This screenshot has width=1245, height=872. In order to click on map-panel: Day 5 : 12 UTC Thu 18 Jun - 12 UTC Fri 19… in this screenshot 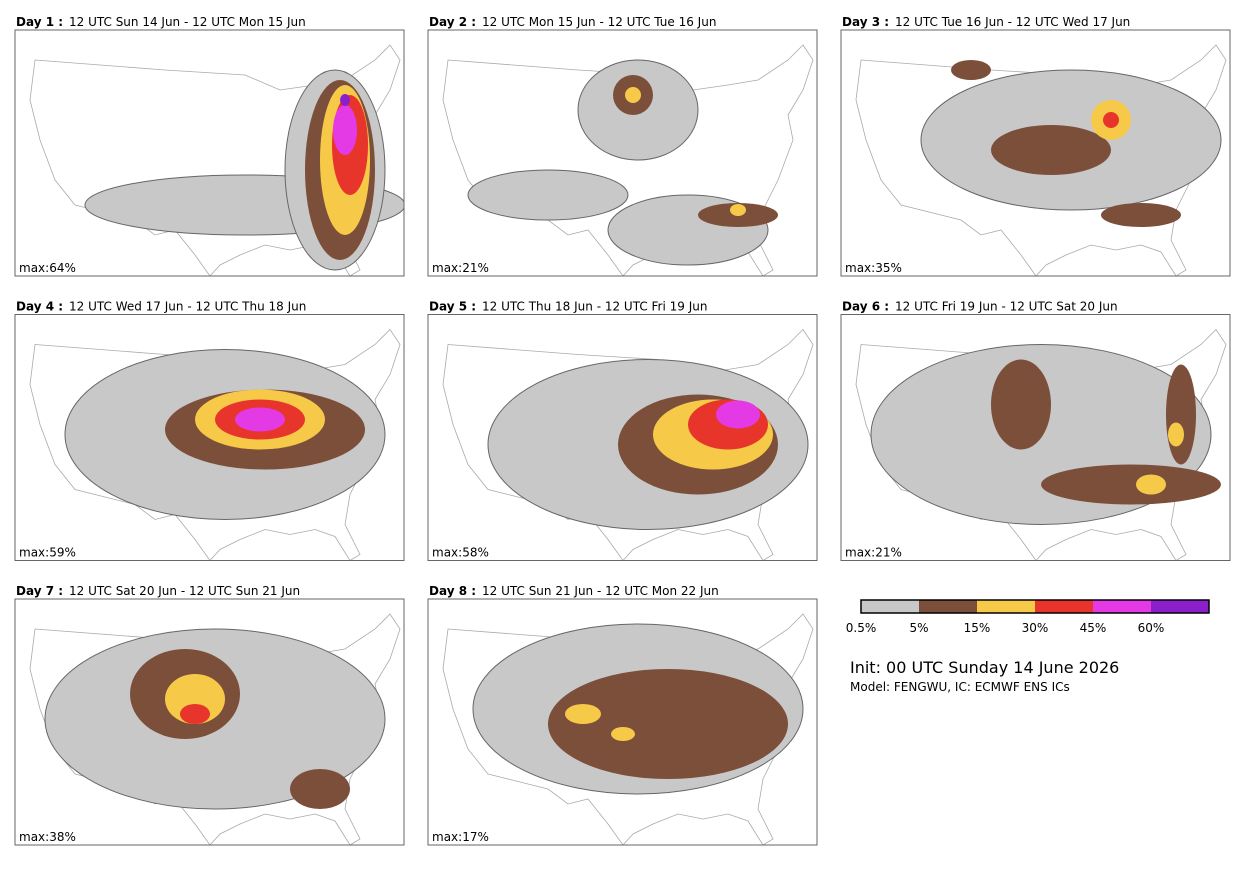, I will do `click(622, 430)`.